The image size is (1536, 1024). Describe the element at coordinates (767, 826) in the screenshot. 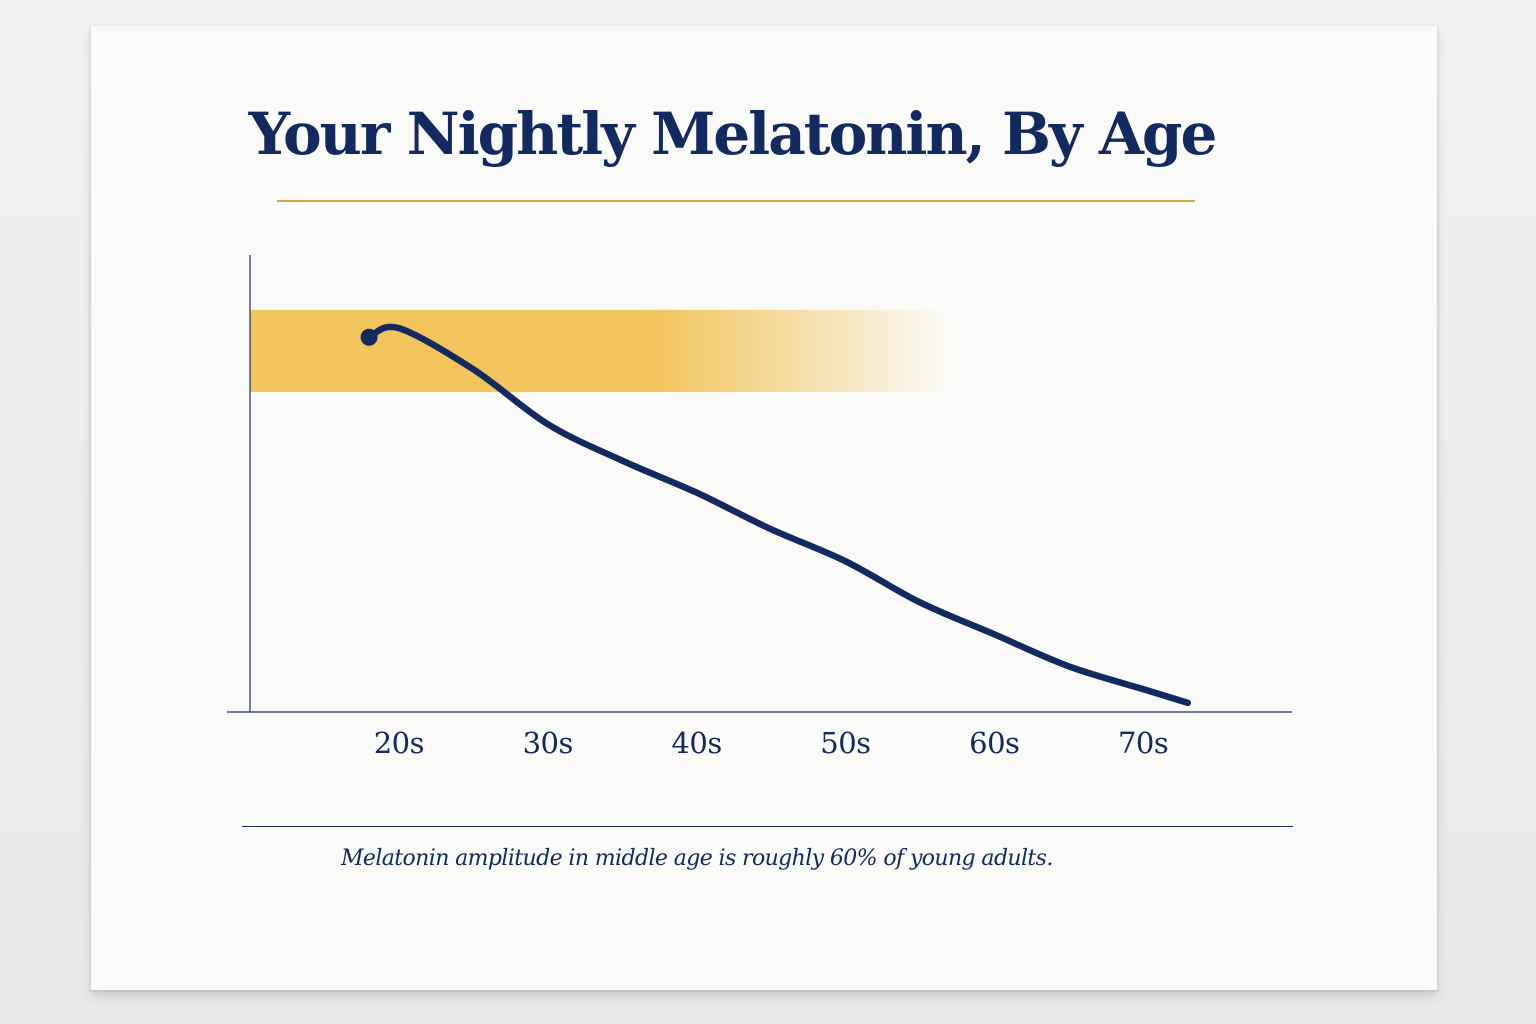

I see `footer-divider` at that location.